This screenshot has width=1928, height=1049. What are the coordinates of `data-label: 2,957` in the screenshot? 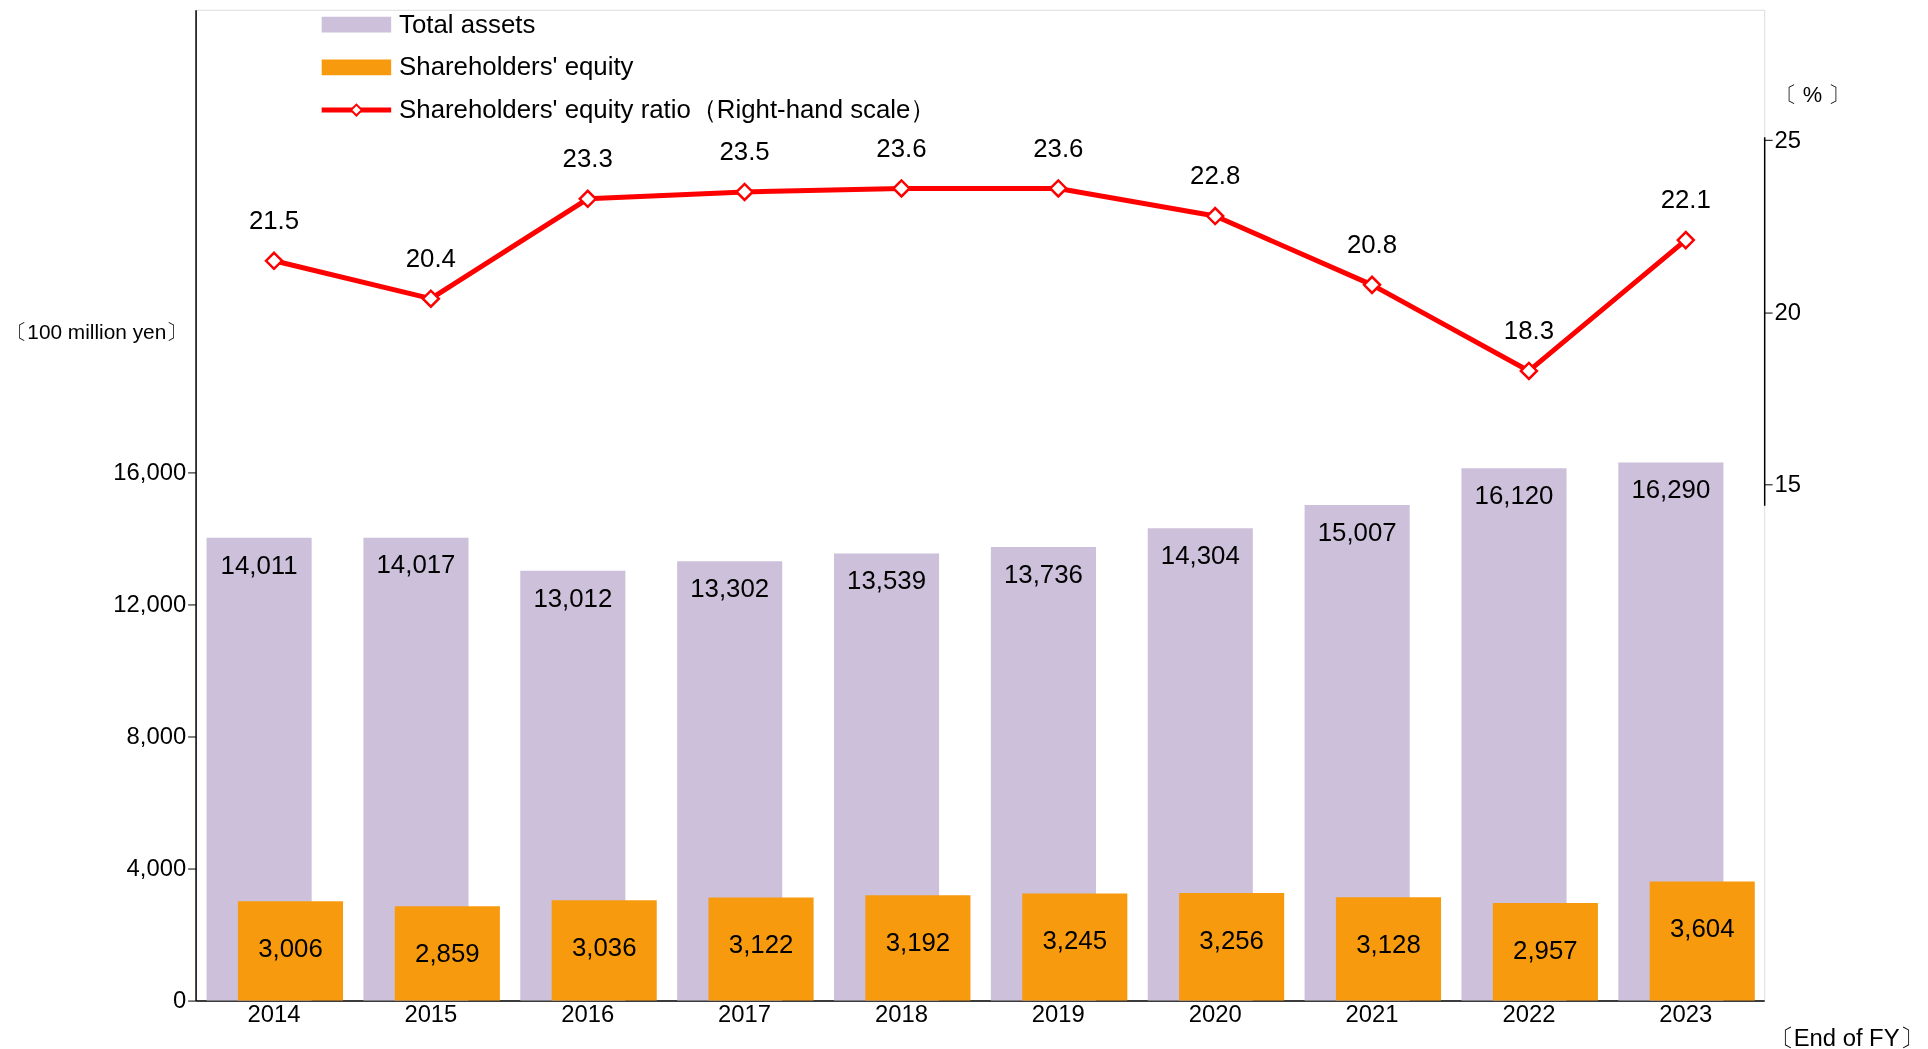 It's located at (1545, 949).